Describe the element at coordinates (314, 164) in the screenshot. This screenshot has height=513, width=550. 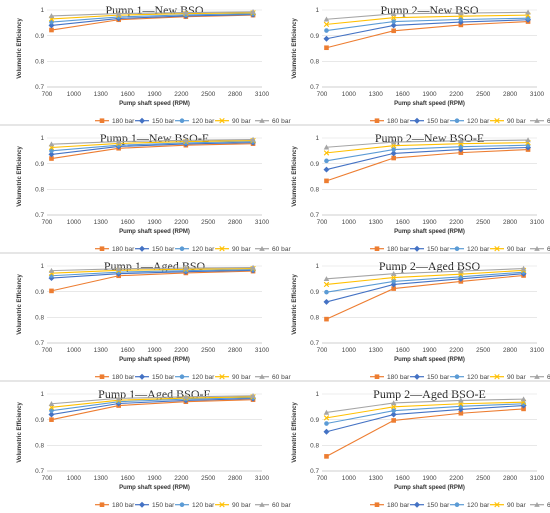
I see `y-tick-label: 0.9` at that location.